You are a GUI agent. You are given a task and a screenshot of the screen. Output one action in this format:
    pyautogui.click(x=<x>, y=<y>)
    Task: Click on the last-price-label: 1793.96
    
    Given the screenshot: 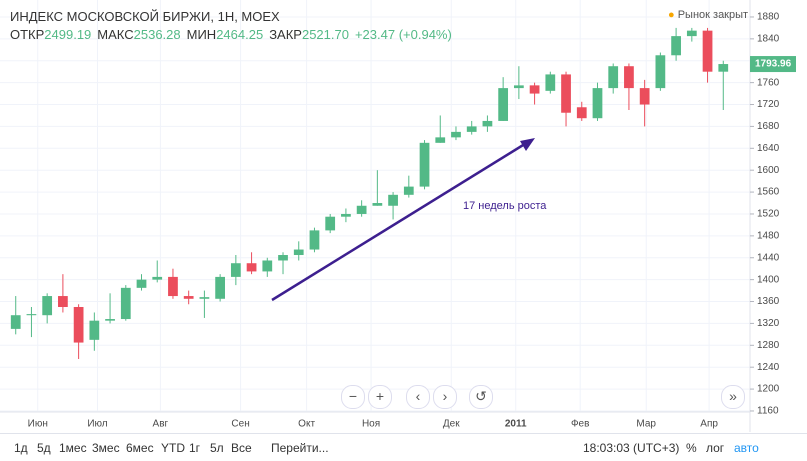 What is the action you would take?
    pyautogui.click(x=773, y=64)
    